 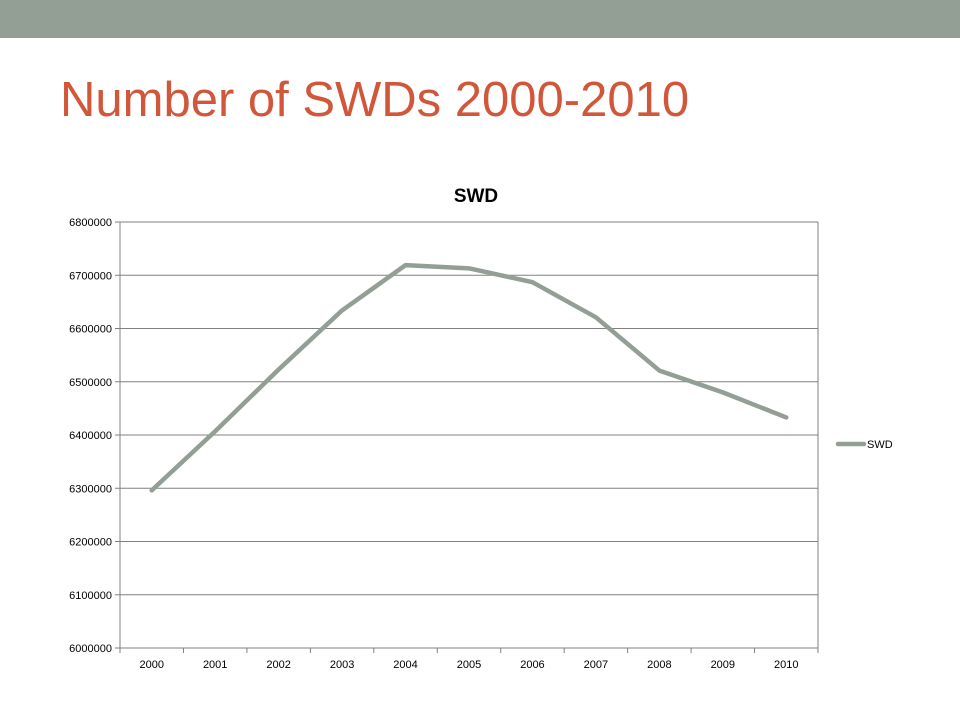 I want to click on legend: SWD, so click(x=864, y=445).